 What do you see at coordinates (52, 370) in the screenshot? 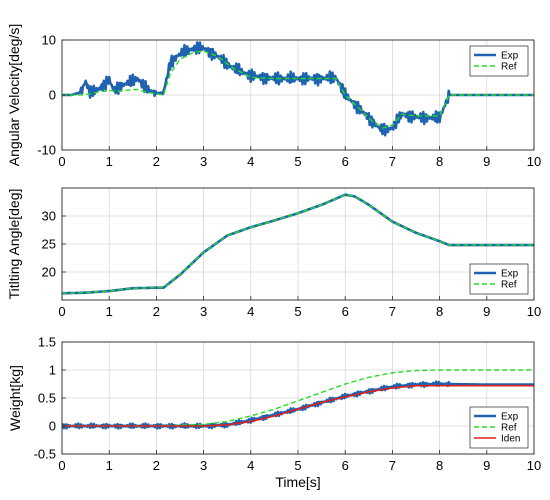
I see `y-tick-label: 1` at bounding box center [52, 370].